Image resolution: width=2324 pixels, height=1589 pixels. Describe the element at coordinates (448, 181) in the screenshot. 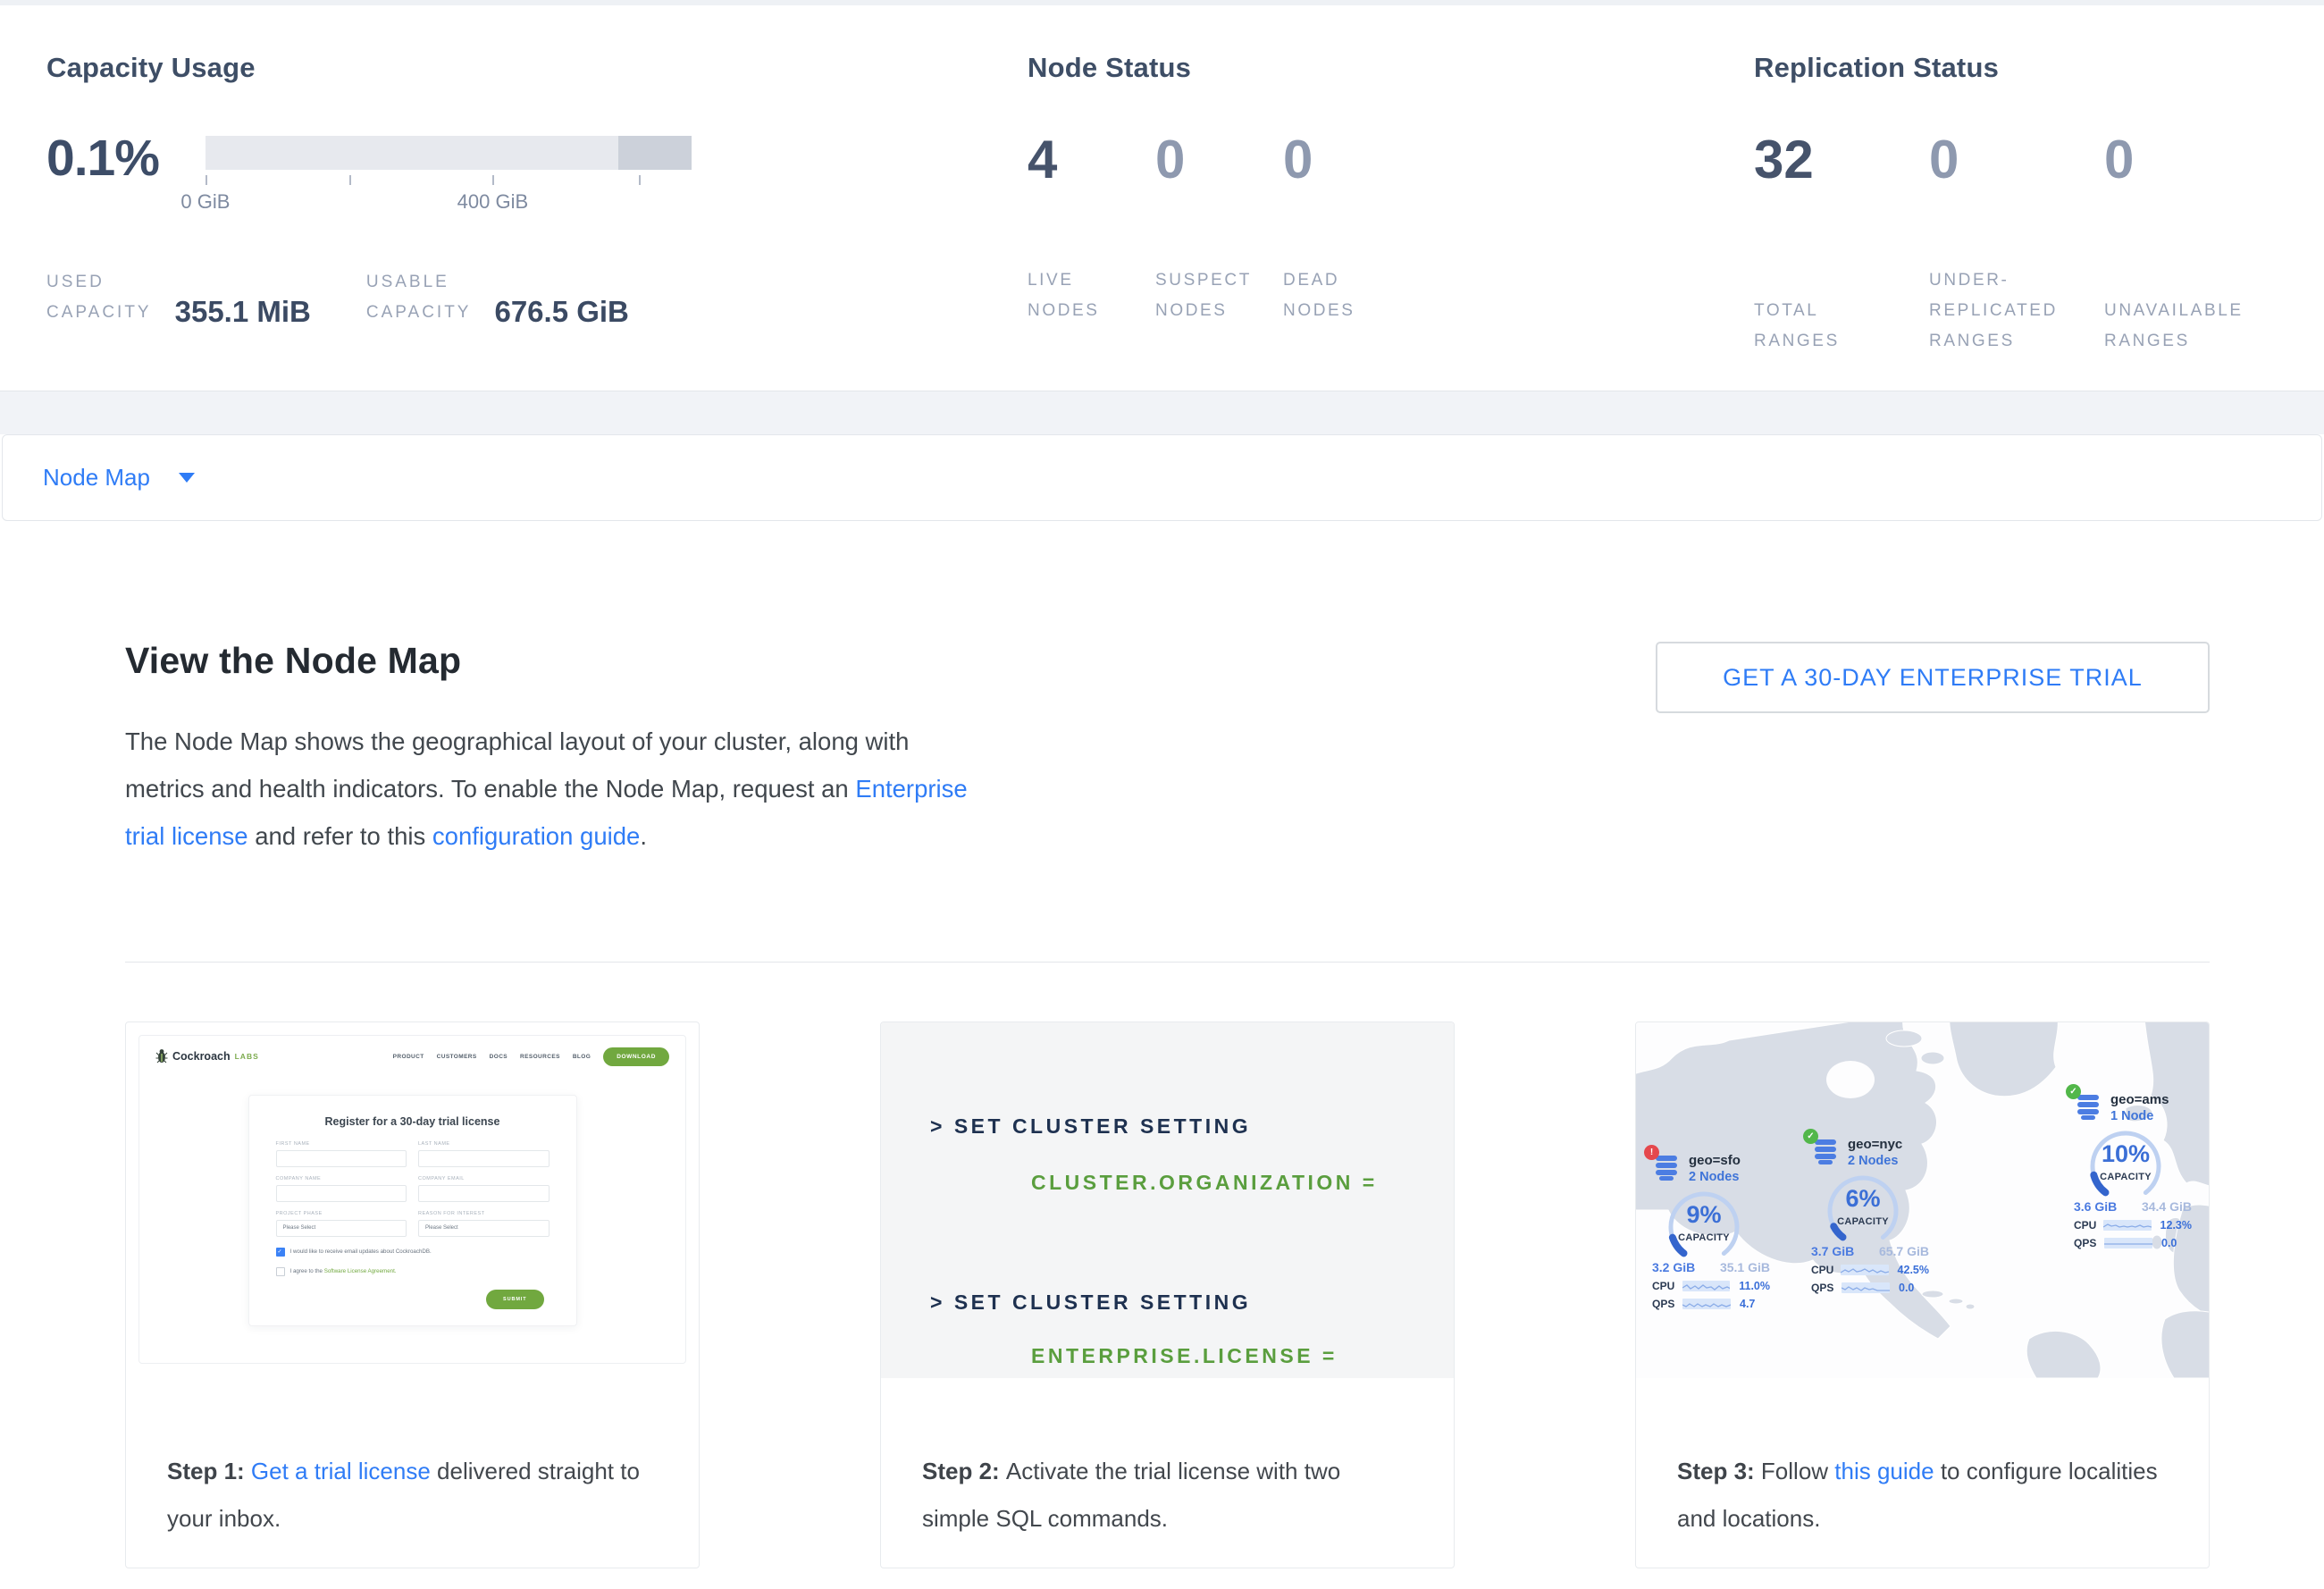

I see `capacity-bar-ticks` at that location.